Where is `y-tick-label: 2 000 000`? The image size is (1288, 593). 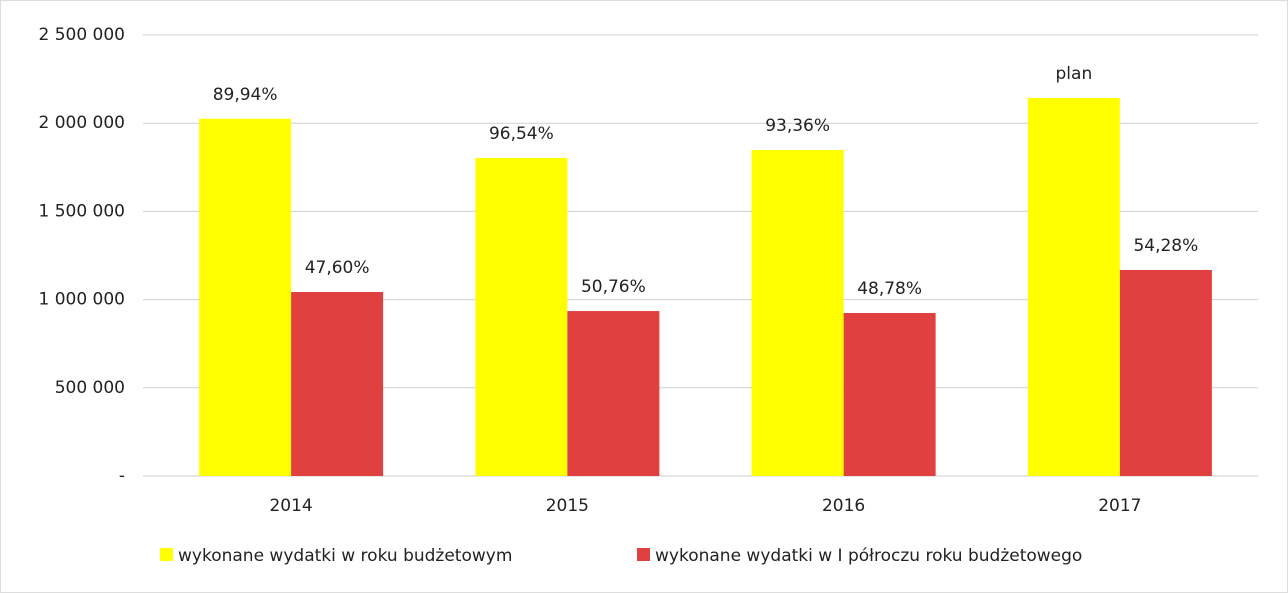 y-tick-label: 2 000 000 is located at coordinates (81, 123).